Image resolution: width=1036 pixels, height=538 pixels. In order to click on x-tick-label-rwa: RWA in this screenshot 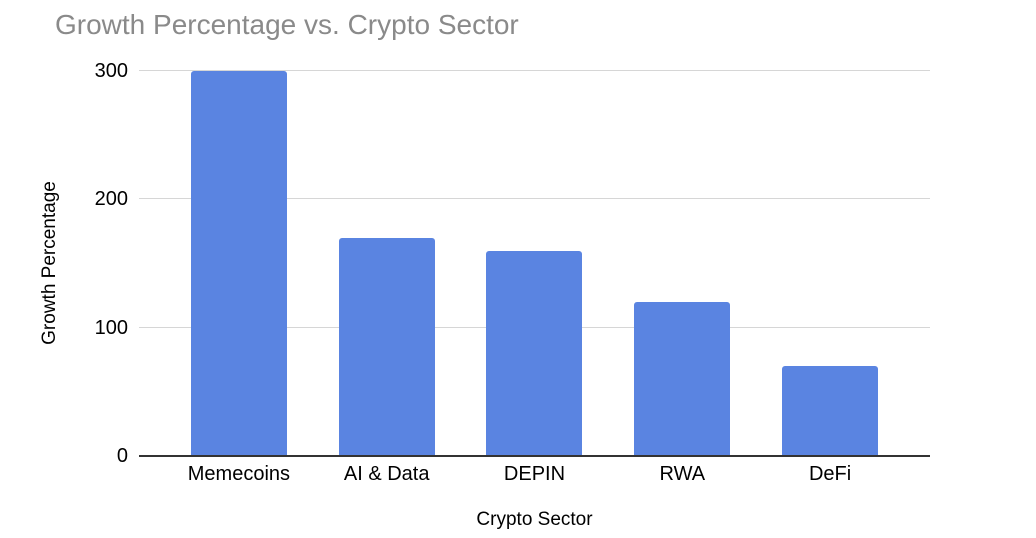, I will do `click(682, 474)`.